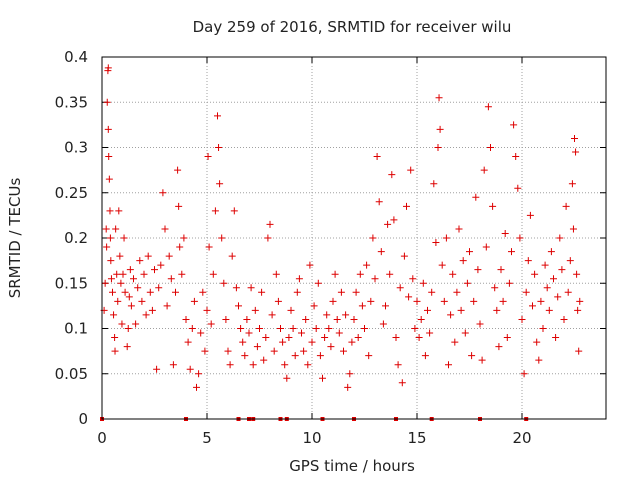 This screenshot has width=640, height=480. Describe the element at coordinates (76, 148) in the screenshot. I see `y-tick-label: 0.3` at that location.